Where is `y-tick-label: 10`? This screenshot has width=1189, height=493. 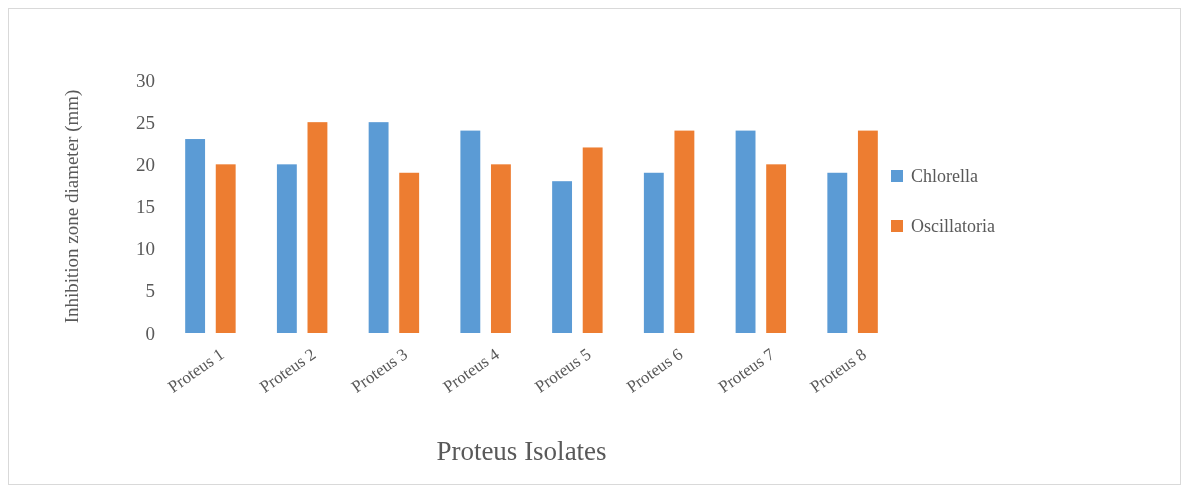 y-tick-label: 10 is located at coordinates (145, 249).